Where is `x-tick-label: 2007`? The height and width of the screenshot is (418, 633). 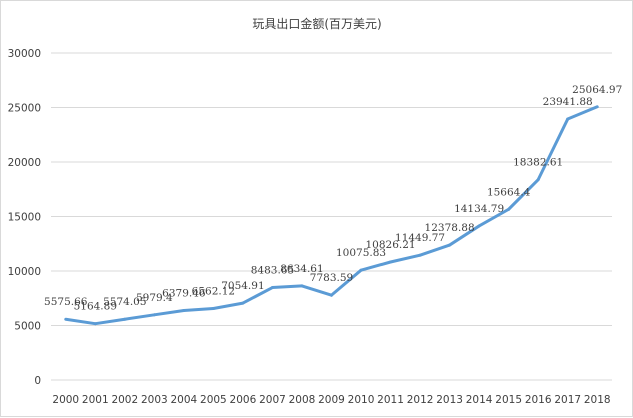
x-tick-label: 2007 is located at coordinates (272, 400).